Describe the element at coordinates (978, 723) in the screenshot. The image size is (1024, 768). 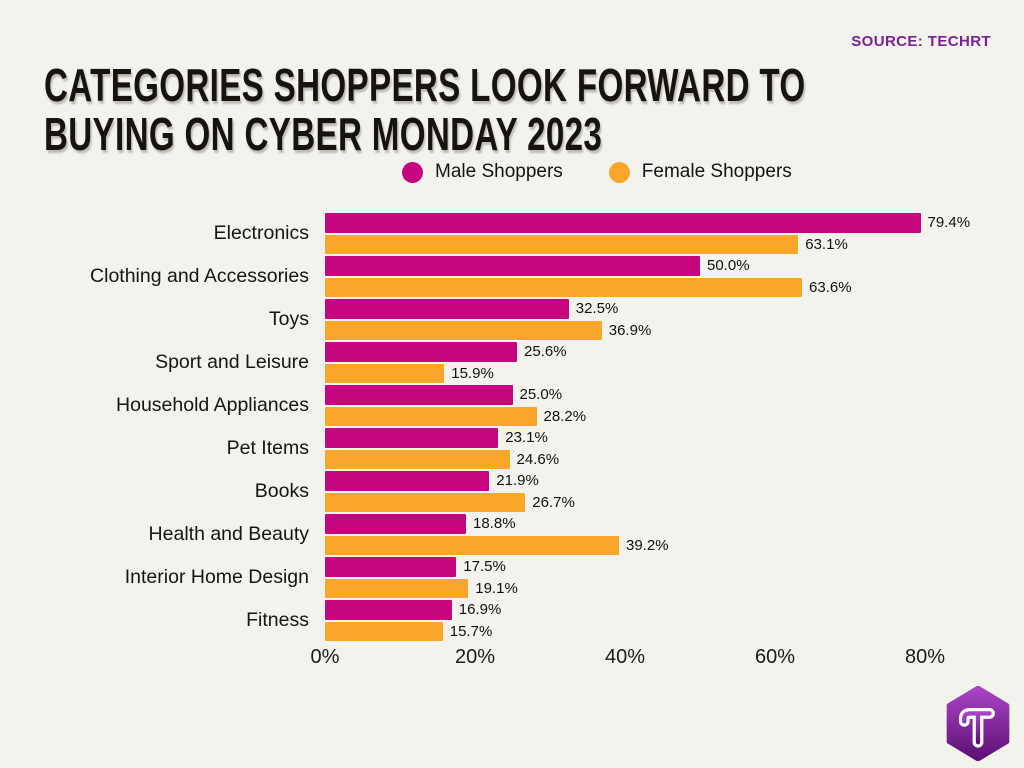
I see `techrt-logo-icon` at that location.